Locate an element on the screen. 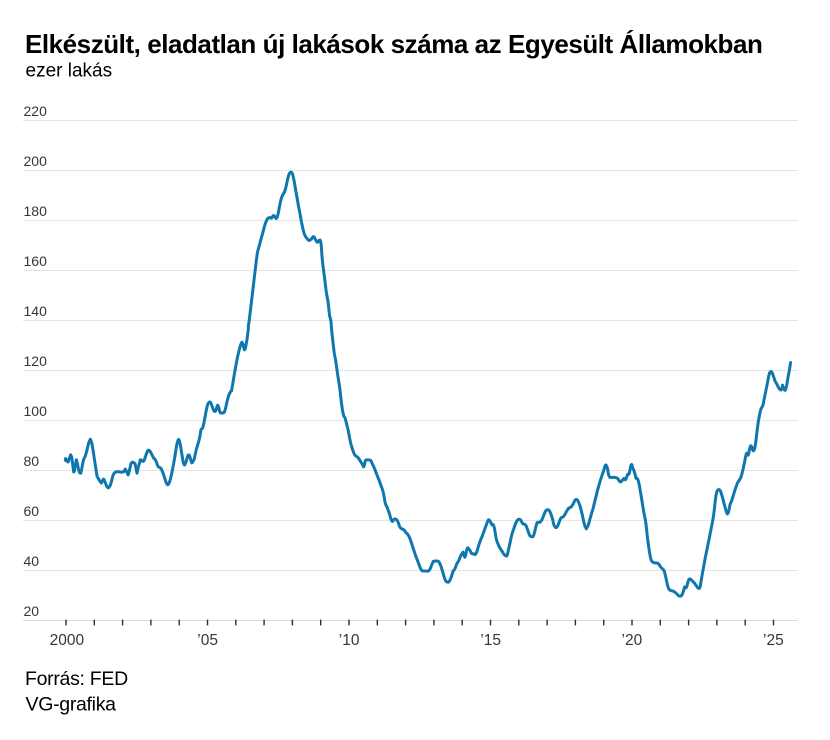  svg-text: 220 is located at coordinates (36, 111).